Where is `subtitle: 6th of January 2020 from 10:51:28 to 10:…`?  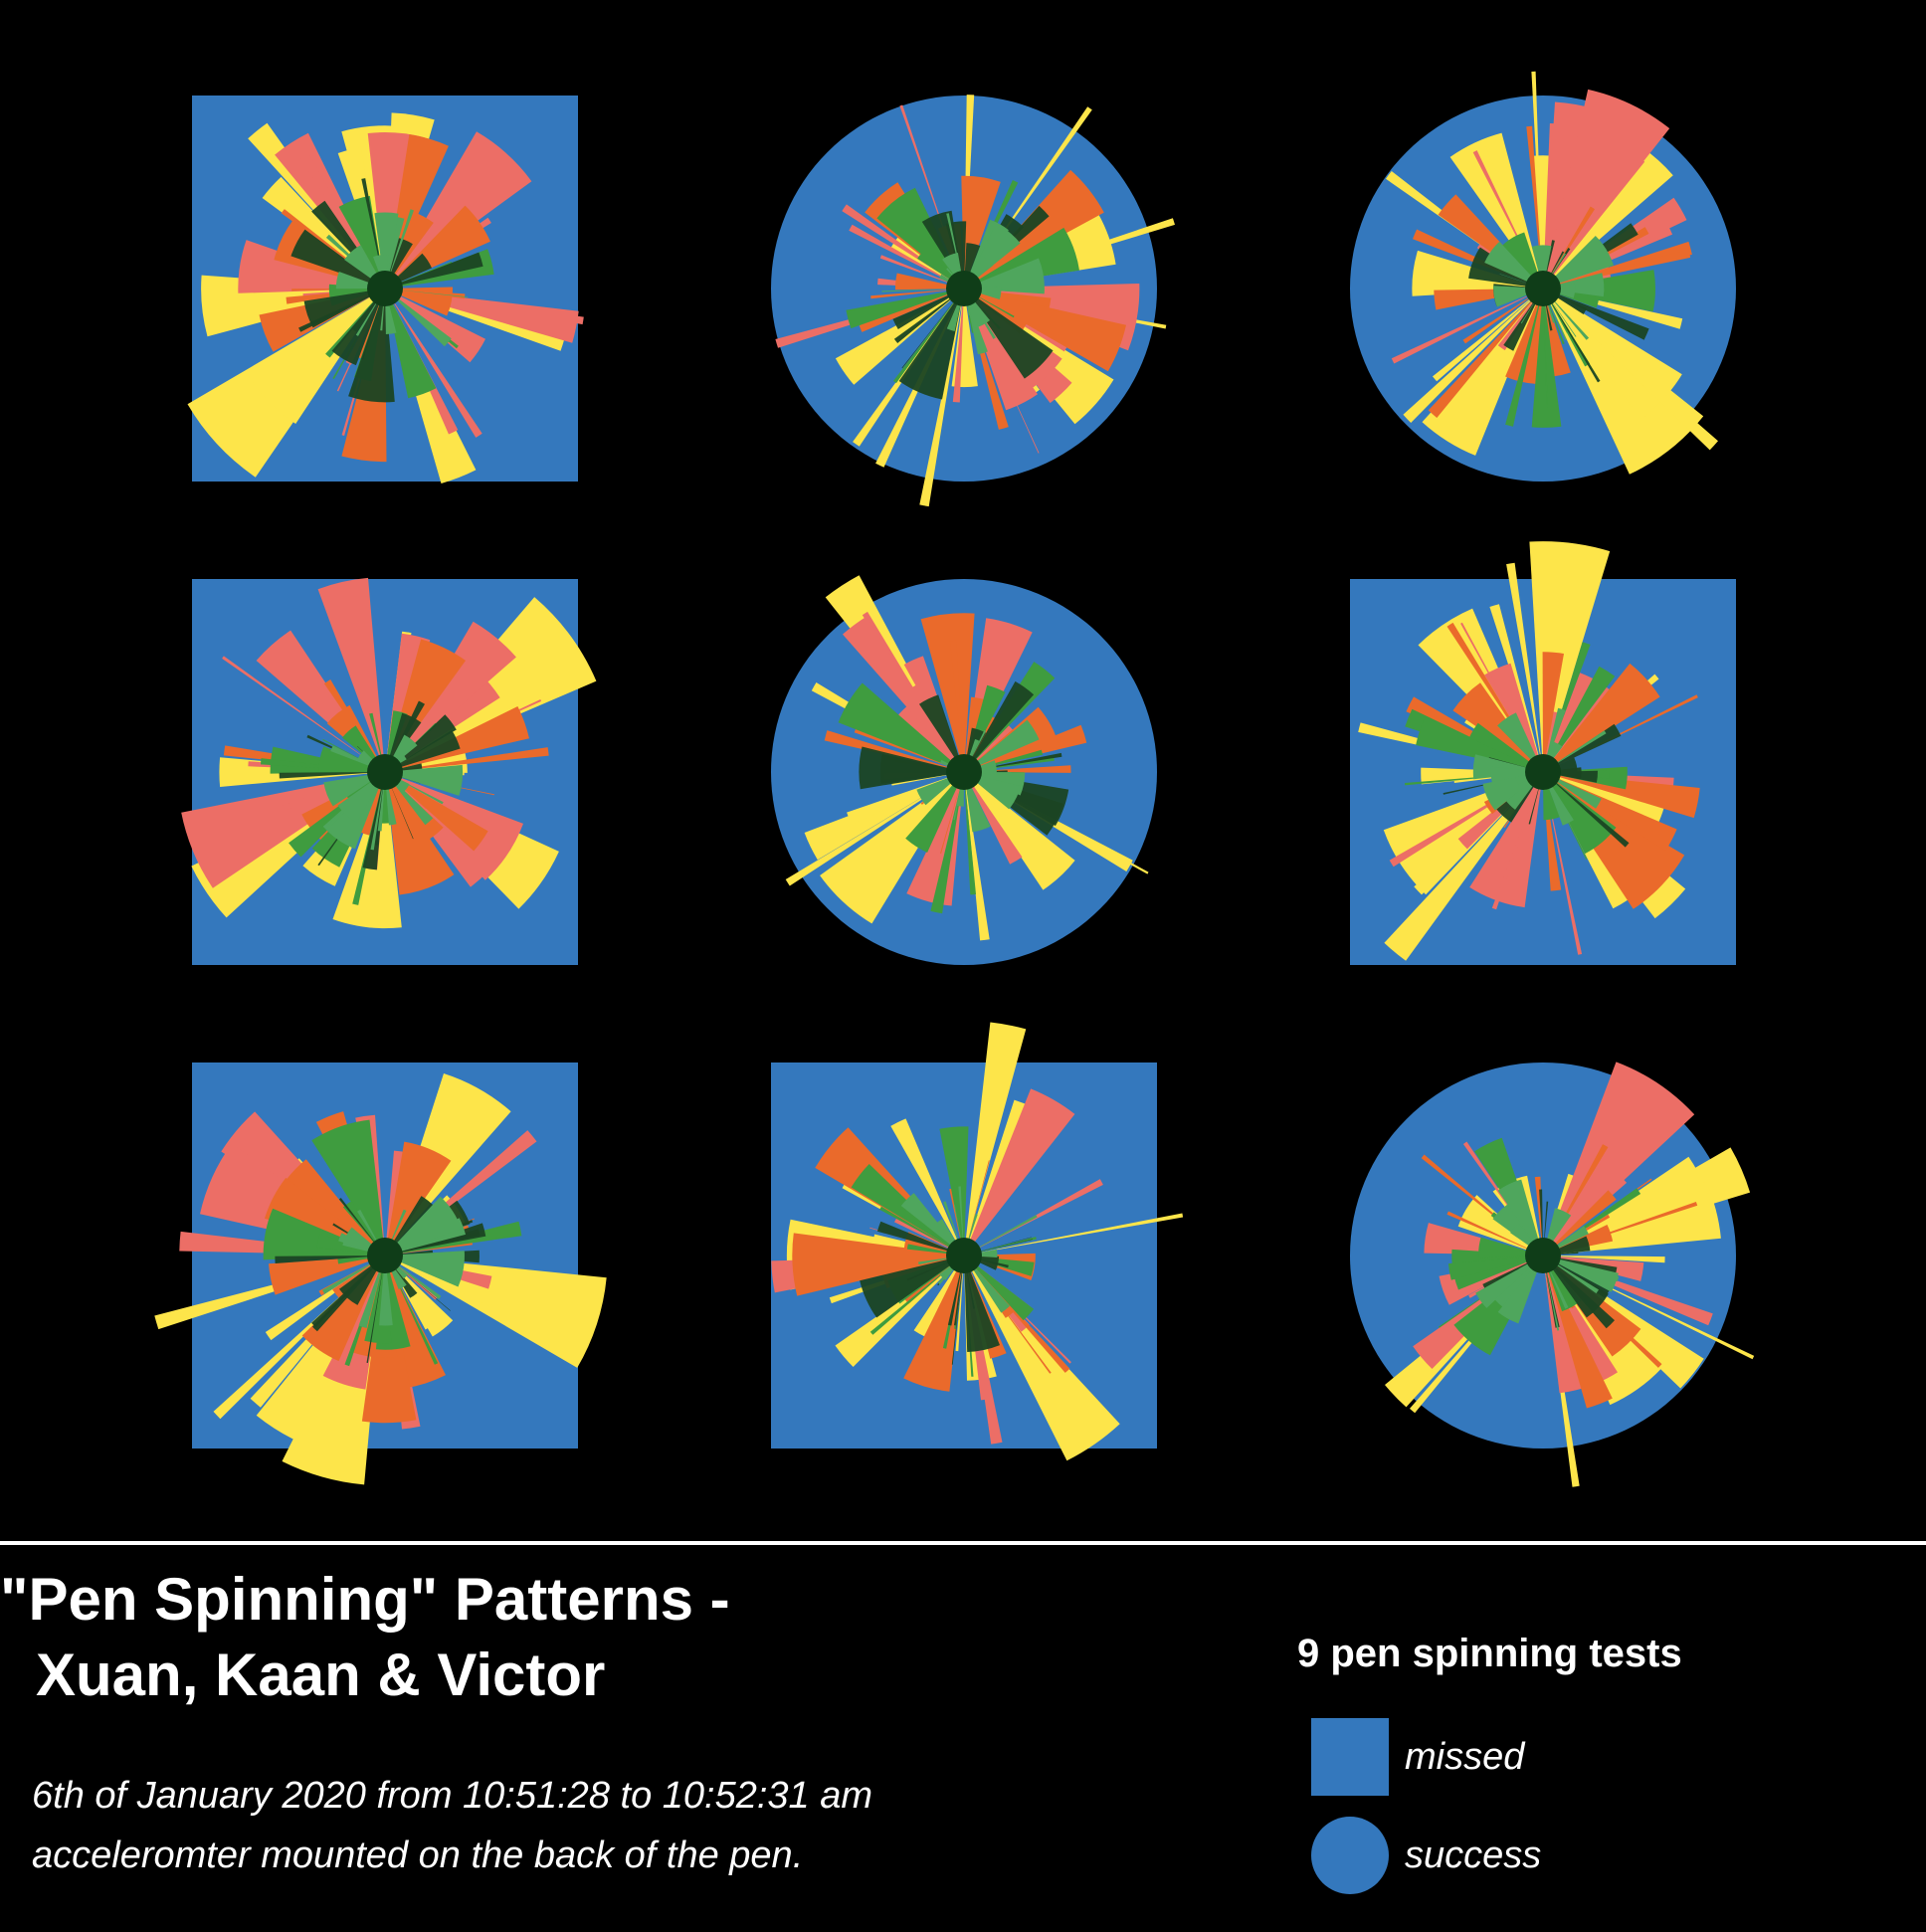
subtitle: 6th of January 2020 from 10:51:28 to 10:… is located at coordinates (452, 1825).